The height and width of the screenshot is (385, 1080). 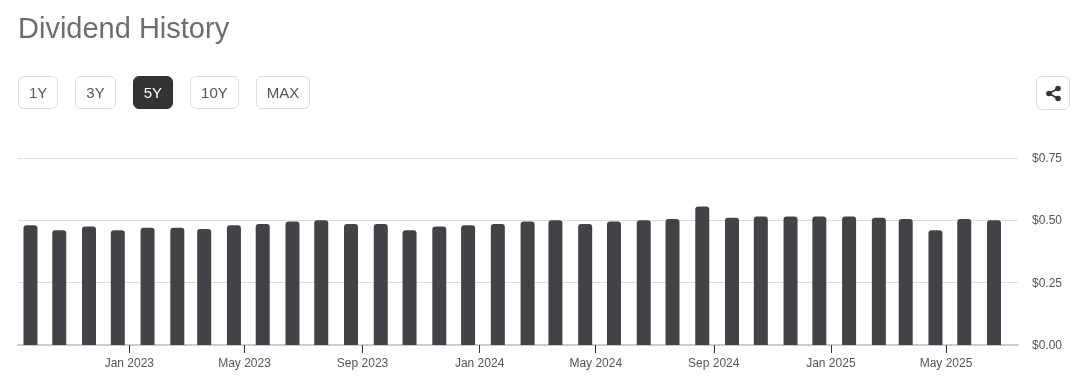 What do you see at coordinates (596, 363) in the screenshot?
I see `x-tick-label: May 2024` at bounding box center [596, 363].